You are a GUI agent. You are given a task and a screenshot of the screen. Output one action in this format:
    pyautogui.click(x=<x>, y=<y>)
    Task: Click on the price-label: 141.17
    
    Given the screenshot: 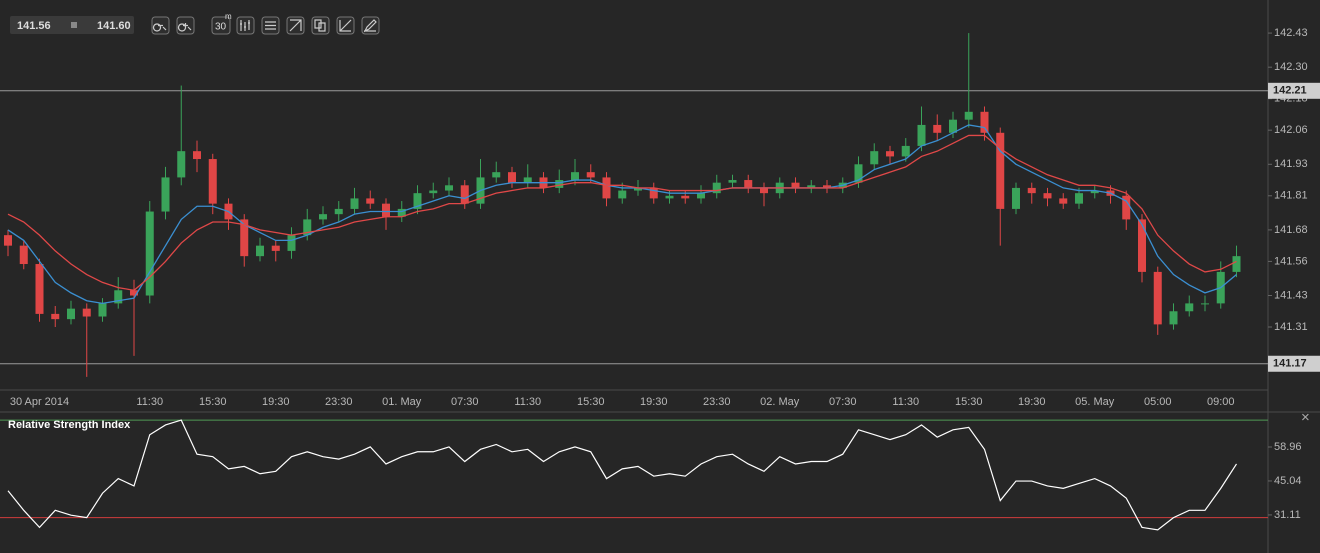 What is the action you would take?
    pyautogui.click(x=1290, y=364)
    